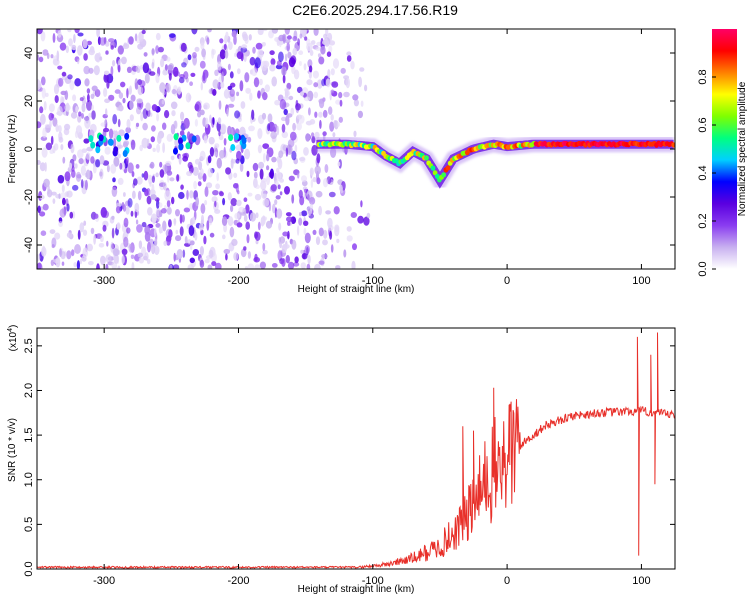 The image size is (750, 600). Describe the element at coordinates (231, 138) in the screenshot. I see `cluster-speck` at that location.